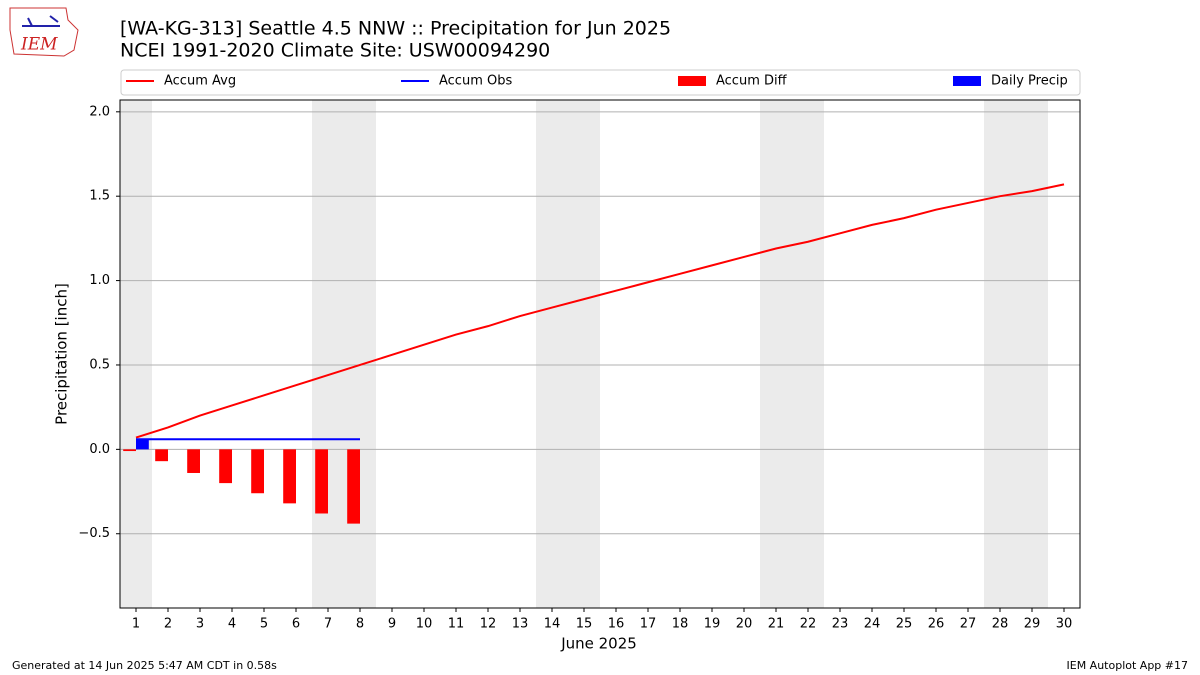 The width and height of the screenshot is (1200, 675). Describe the element at coordinates (296, 624) in the screenshot. I see `x-tick-label: 6` at that location.